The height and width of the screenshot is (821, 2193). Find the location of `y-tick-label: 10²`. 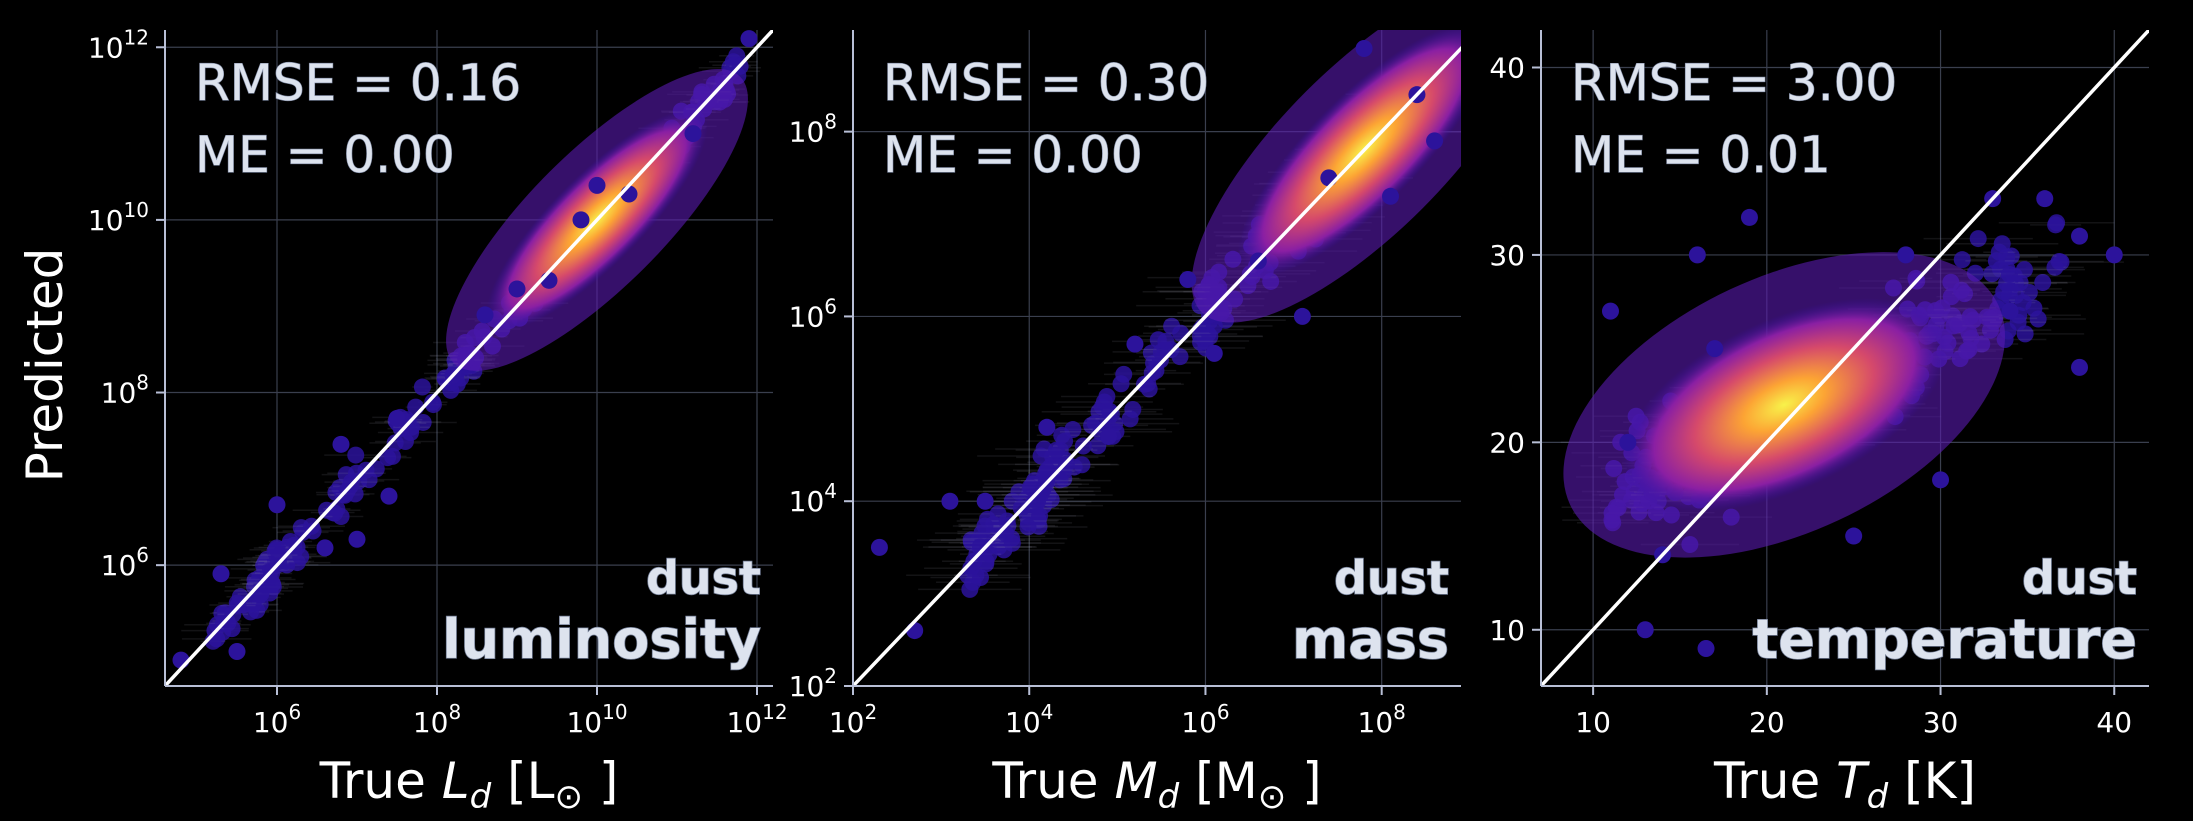

y-tick-label: 10² is located at coordinates (813, 683).